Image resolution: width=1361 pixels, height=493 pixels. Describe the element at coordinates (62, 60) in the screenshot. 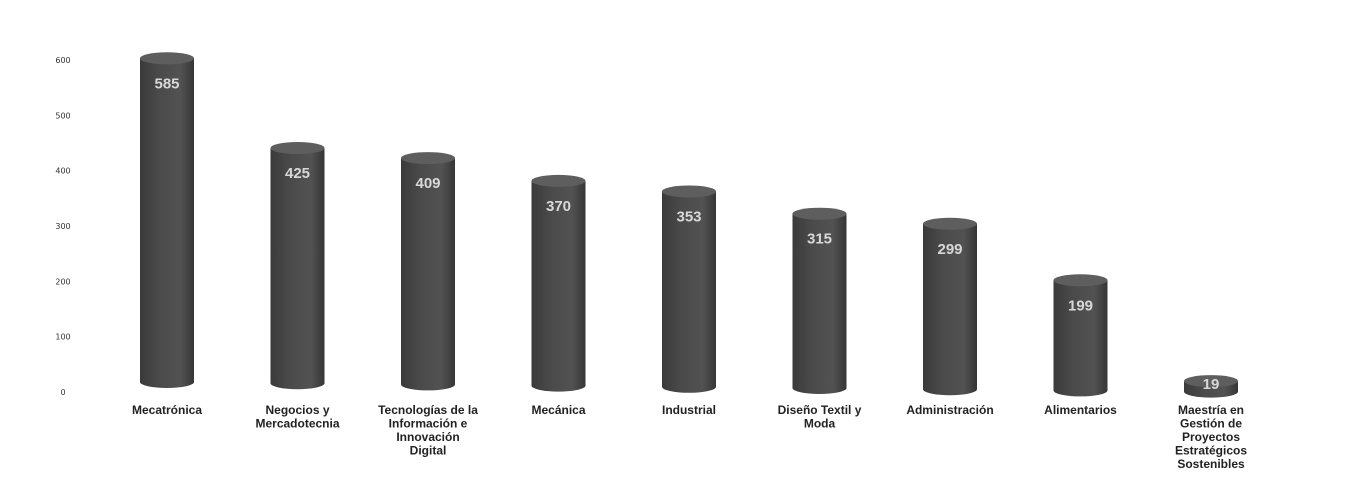

I see `y-tick-label: 600` at that location.